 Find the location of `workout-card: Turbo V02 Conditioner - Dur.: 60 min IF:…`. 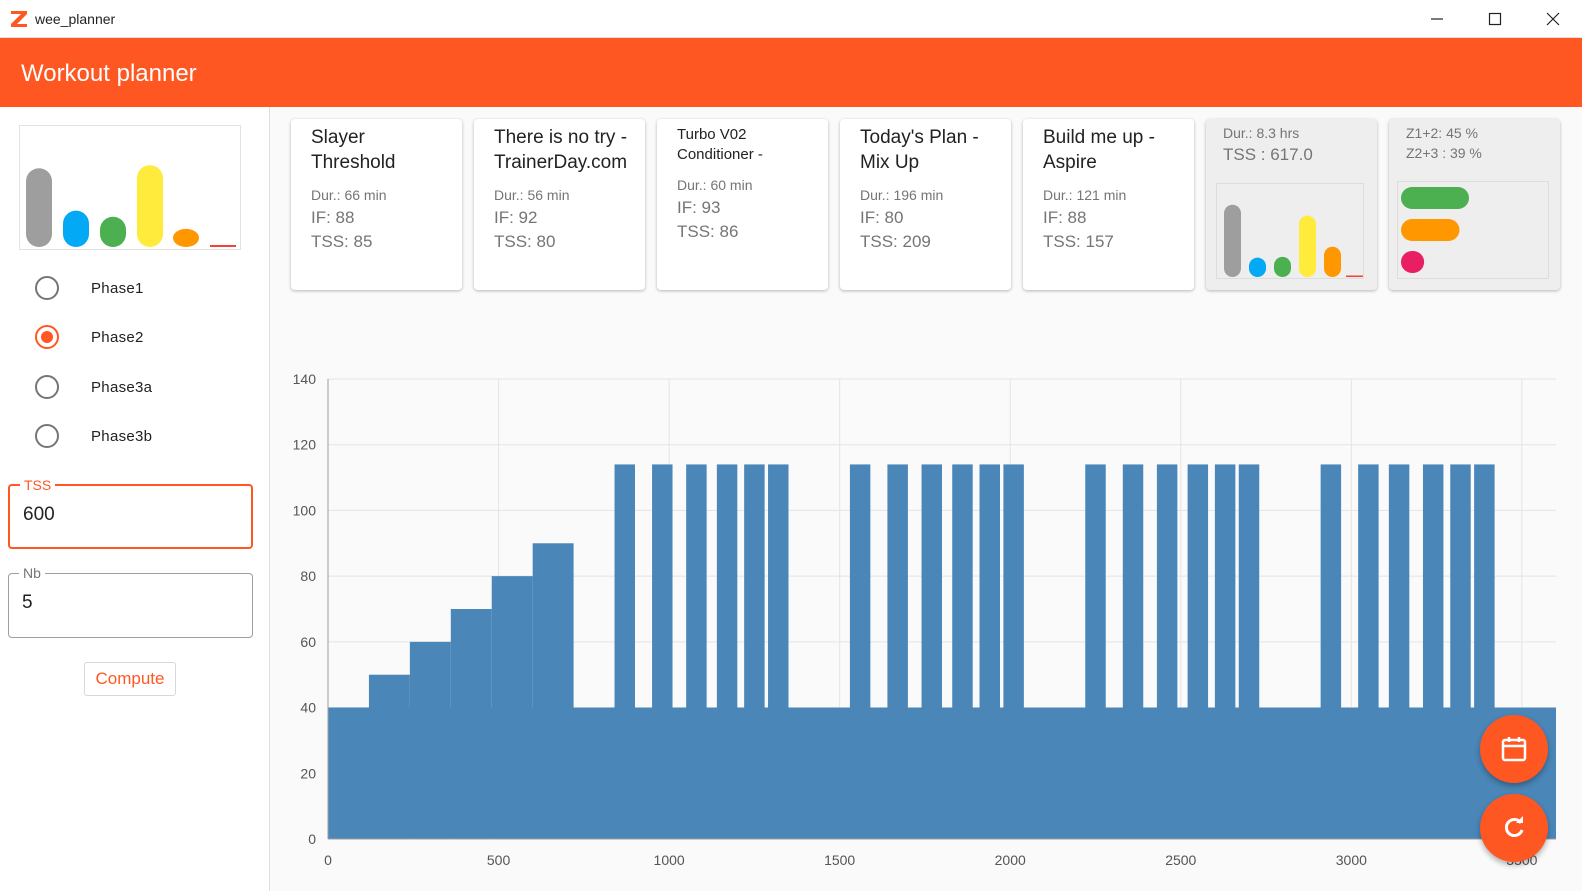

workout-card: Turbo V02 Conditioner - Dur.: 60 min IF:… is located at coordinates (742, 204).